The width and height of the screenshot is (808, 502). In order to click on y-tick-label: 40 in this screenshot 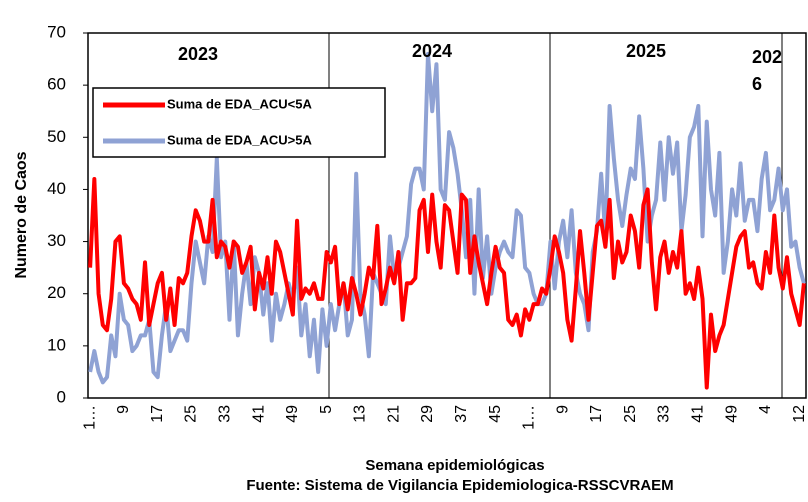, I will do `click(56, 188)`.